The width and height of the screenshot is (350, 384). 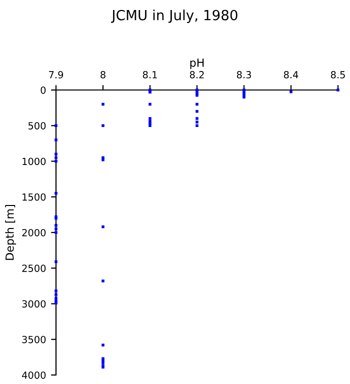 I want to click on x-tick-label: 8.4, so click(x=291, y=74).